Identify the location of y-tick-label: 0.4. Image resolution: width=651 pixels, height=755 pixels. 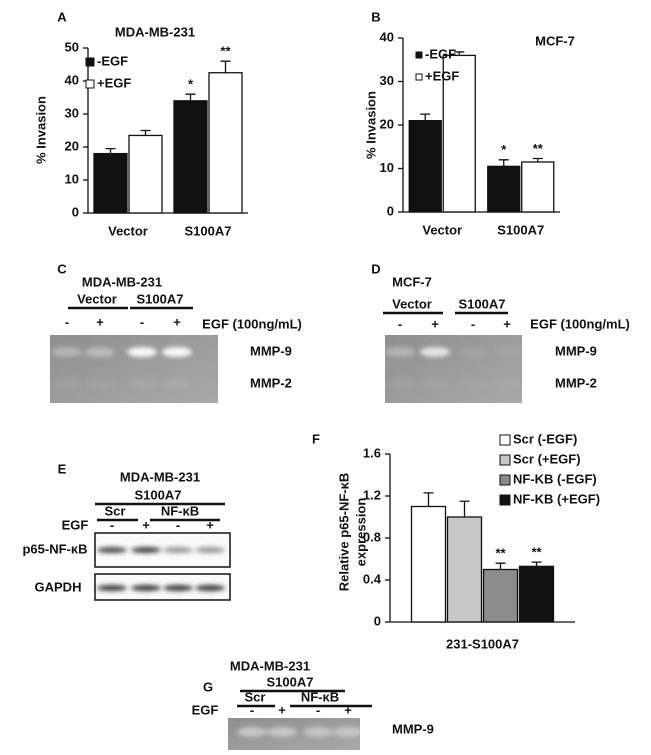
(372, 578).